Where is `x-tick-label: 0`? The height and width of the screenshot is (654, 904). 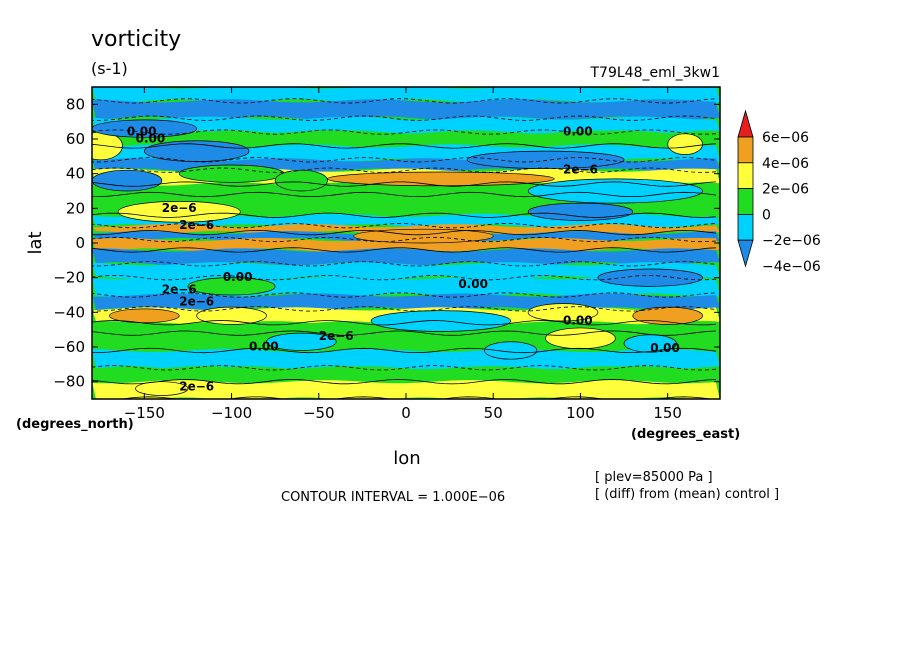 x-tick-label: 0 is located at coordinates (406, 413).